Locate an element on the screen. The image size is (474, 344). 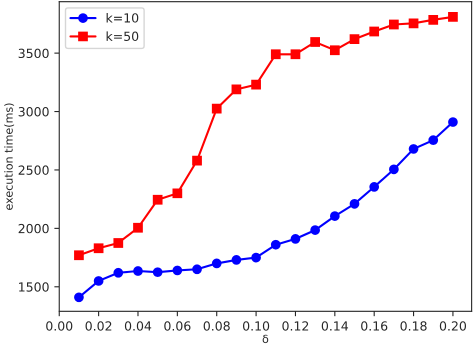
legend-label: k=50 is located at coordinates (122, 36).